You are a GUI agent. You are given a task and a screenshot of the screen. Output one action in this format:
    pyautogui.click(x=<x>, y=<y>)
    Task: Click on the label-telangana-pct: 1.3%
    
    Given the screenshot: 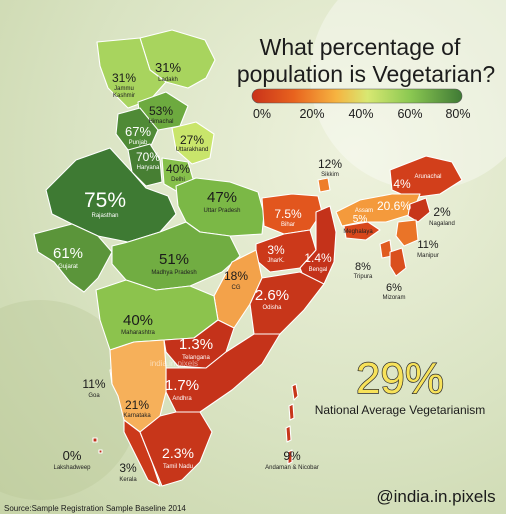 What is the action you would take?
    pyautogui.click(x=196, y=344)
    